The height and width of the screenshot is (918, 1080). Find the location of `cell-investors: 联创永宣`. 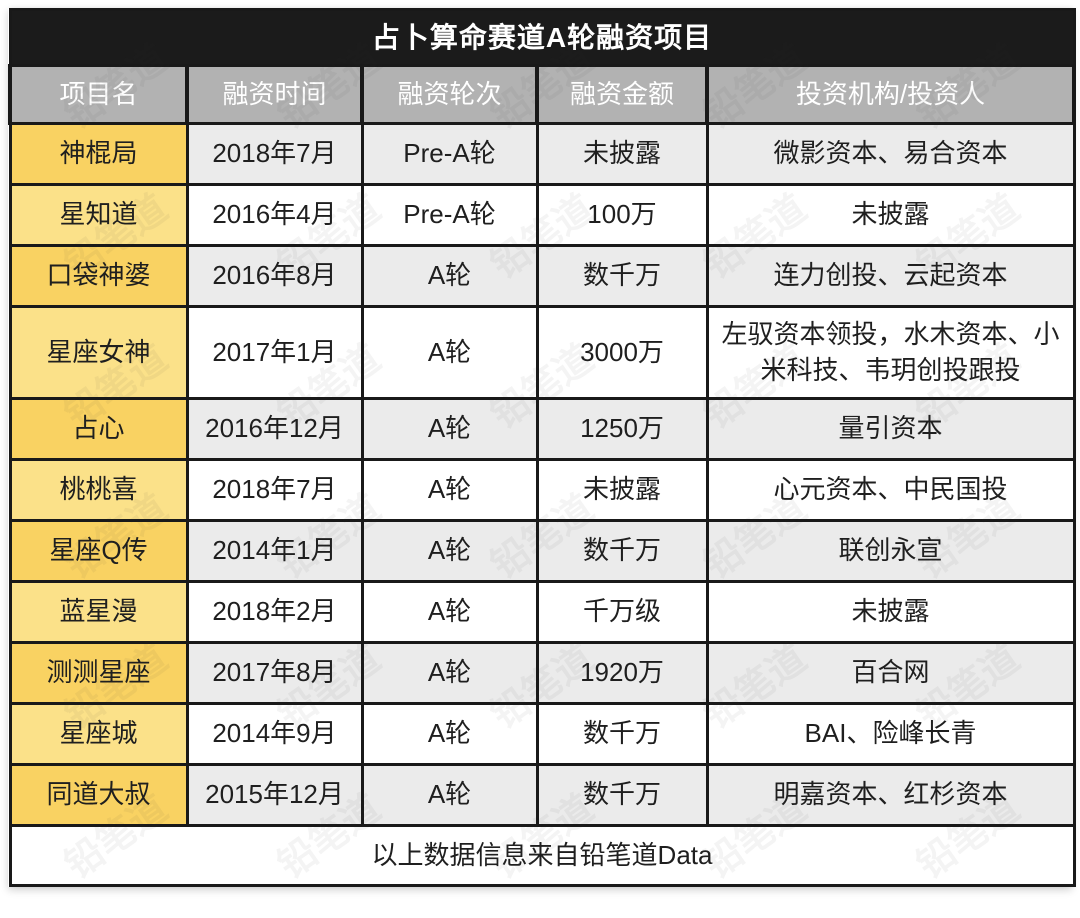

cell-investors: 联创永宣 is located at coordinates (890, 551).